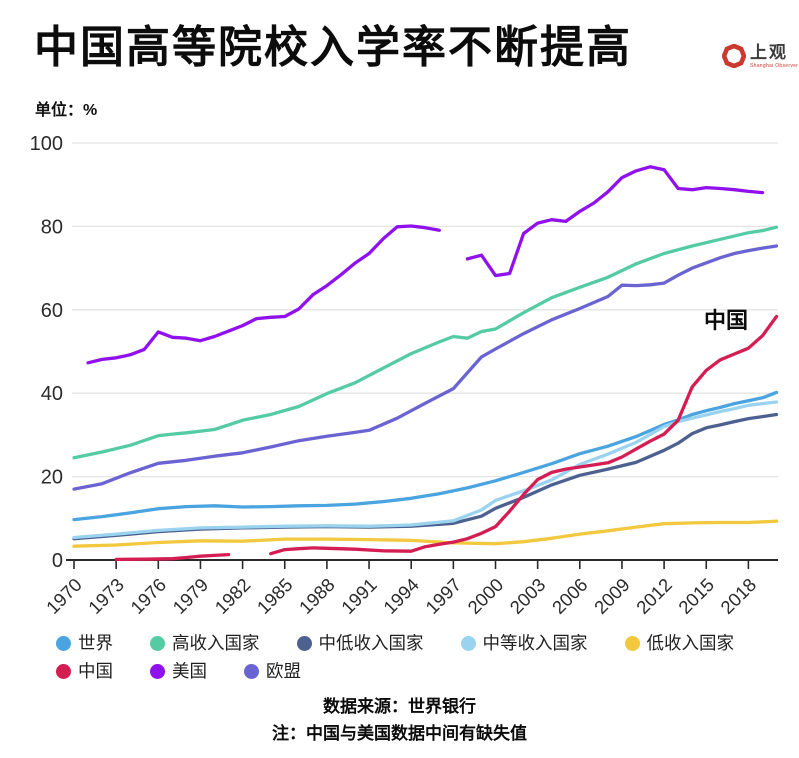  I want to click on page-title: 中国高等院校入学率不断提高, so click(333, 47).